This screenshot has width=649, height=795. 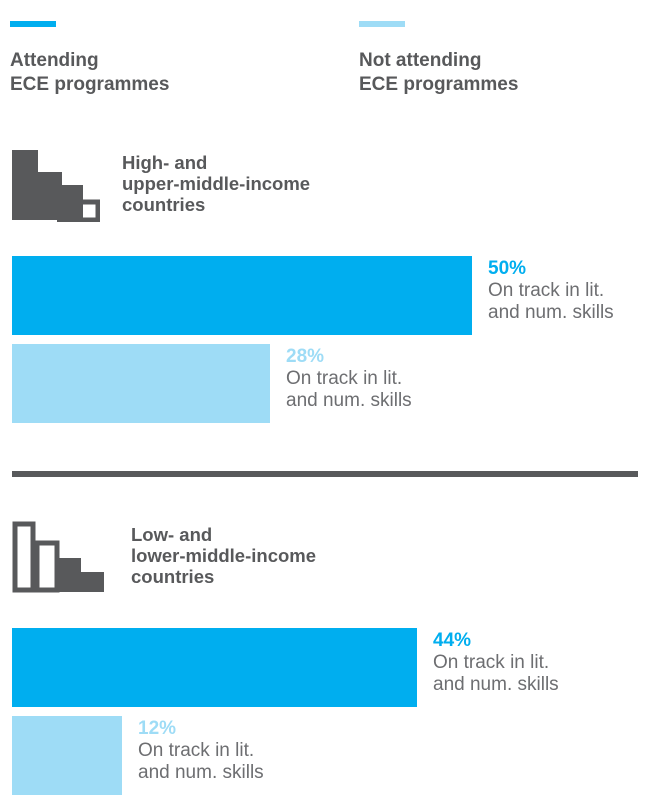 I want to click on legend-label-attending: Attending ECE programmes, so click(x=90, y=72).